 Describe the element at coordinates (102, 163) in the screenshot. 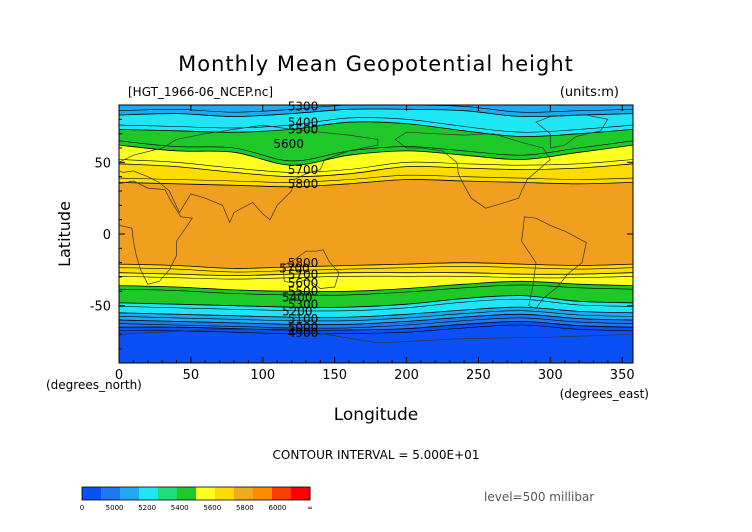

I see `y-tick-label: 50` at that location.